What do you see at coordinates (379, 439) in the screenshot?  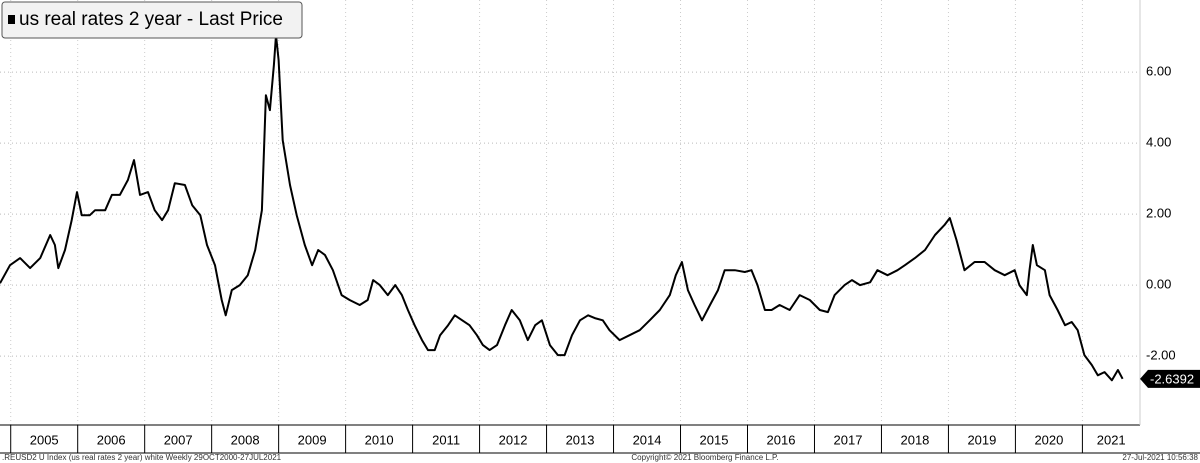 I see `x-tick-label: 2010` at bounding box center [379, 439].